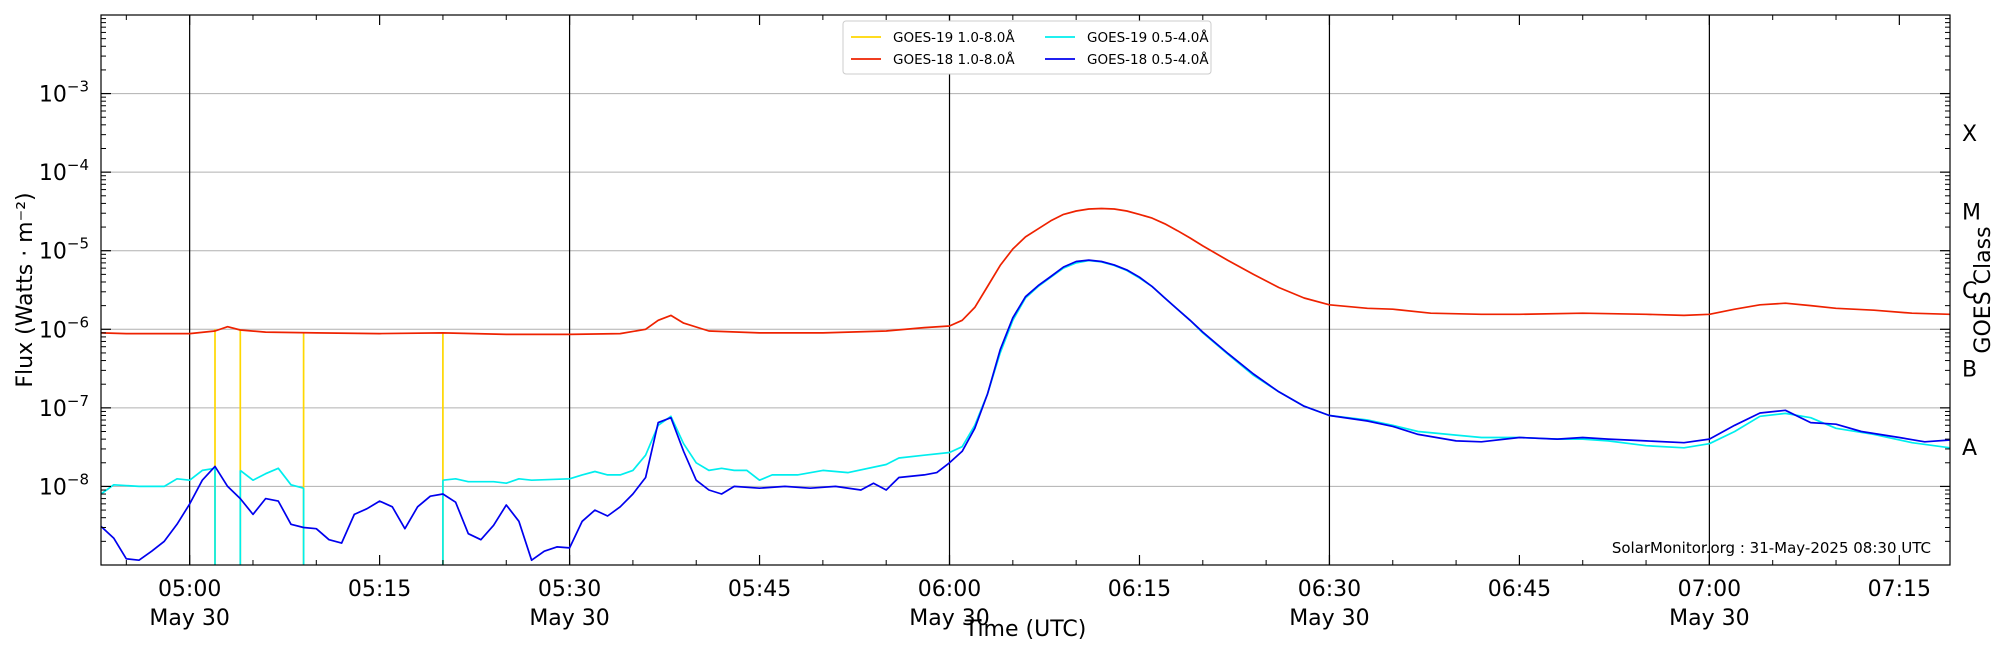 The width and height of the screenshot is (2000, 650). What do you see at coordinates (1329, 589) in the screenshot?
I see `x-tick-label: 06:30` at bounding box center [1329, 589].